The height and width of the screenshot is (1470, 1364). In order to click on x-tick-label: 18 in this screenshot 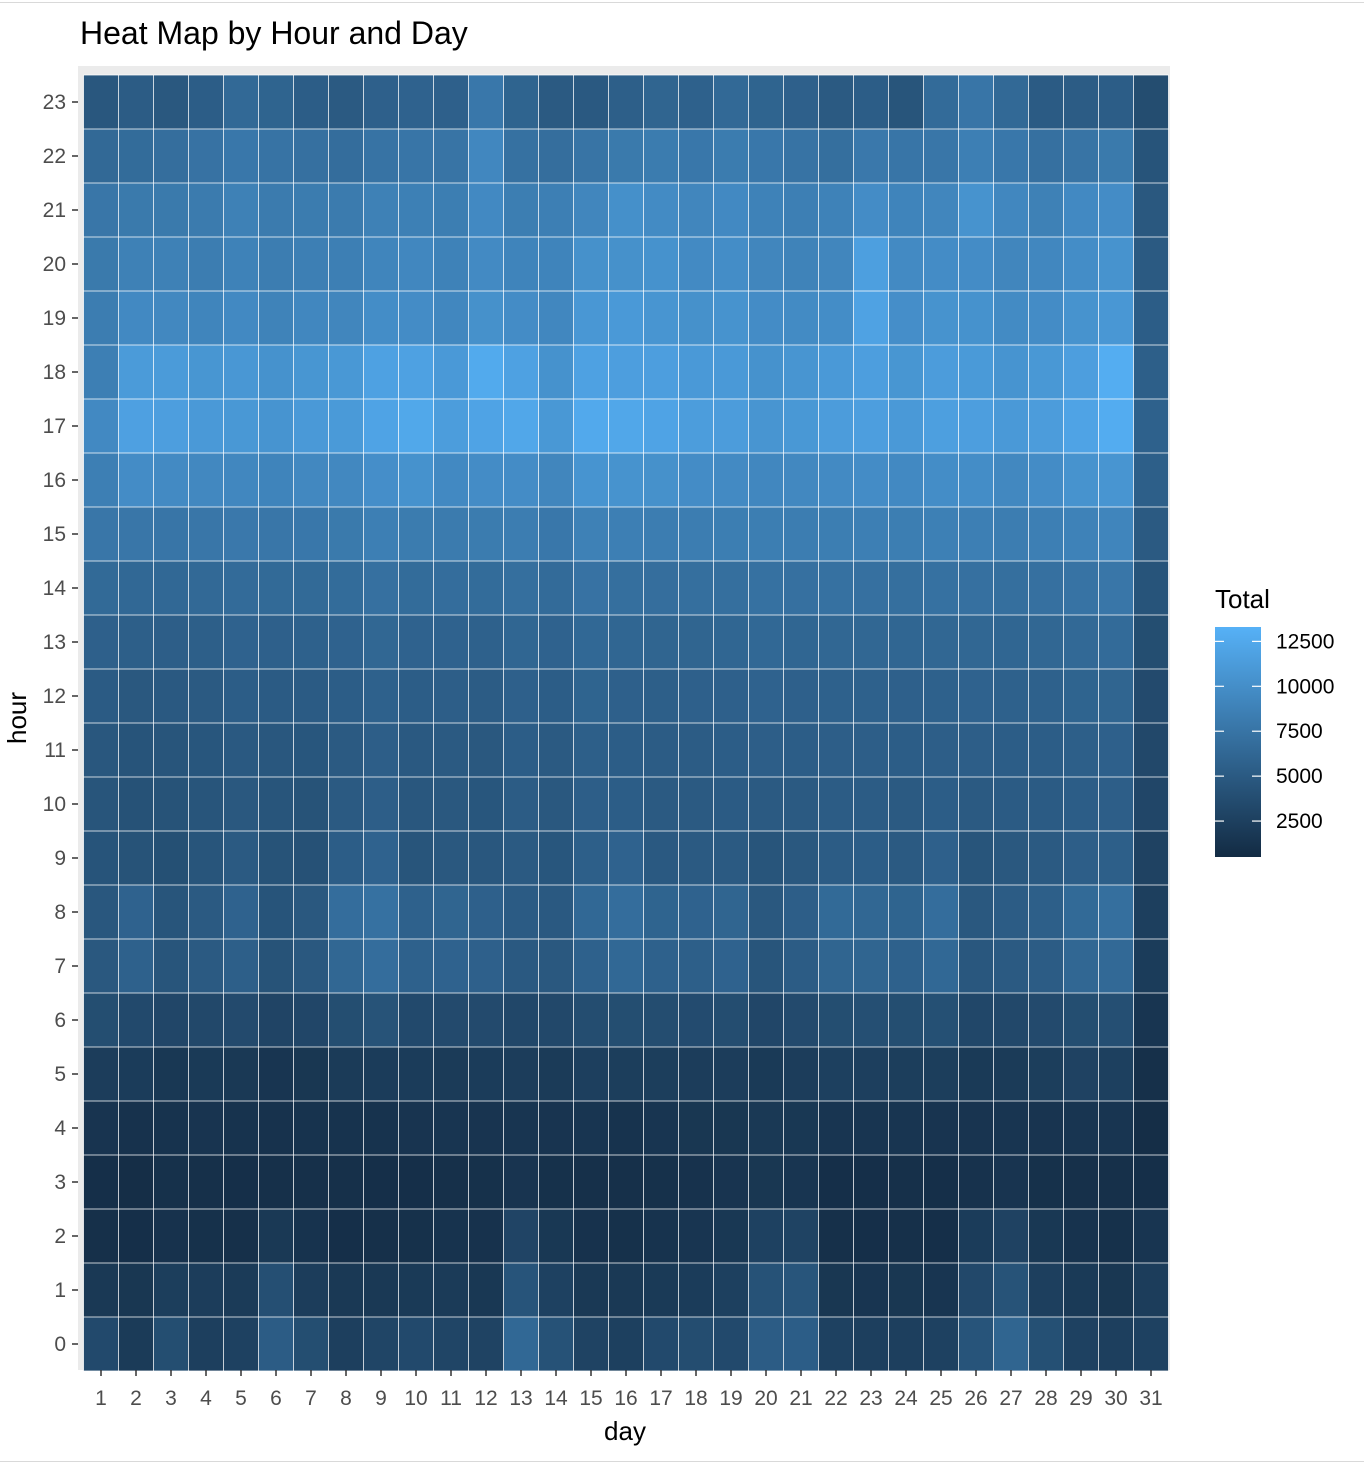, I will do `click(695, 1398)`.